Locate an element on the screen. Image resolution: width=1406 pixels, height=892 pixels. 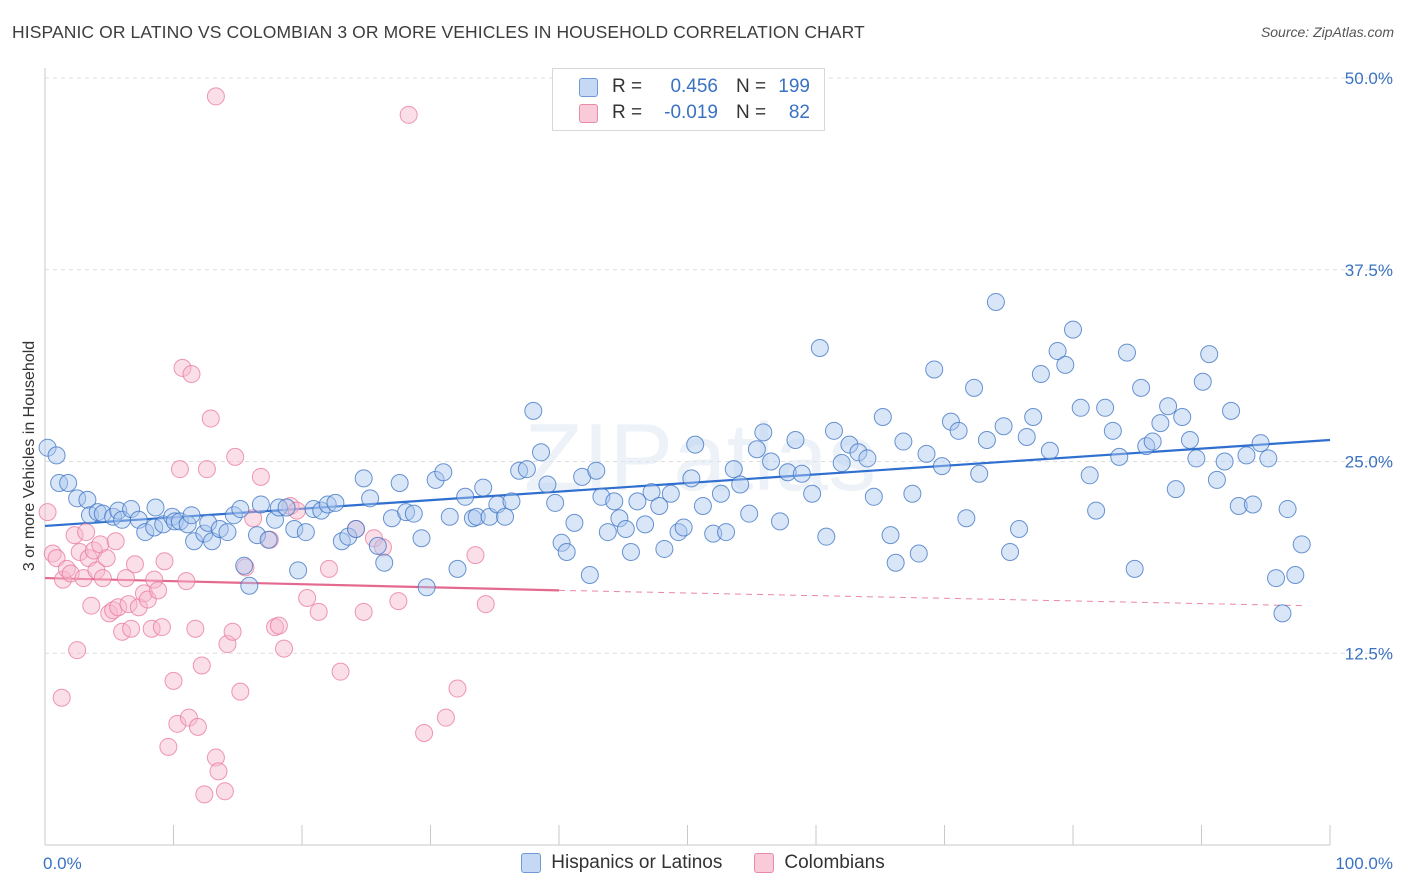
legend-item-hispanics: Hispanics or Latinos is located at coordinates (621, 863).